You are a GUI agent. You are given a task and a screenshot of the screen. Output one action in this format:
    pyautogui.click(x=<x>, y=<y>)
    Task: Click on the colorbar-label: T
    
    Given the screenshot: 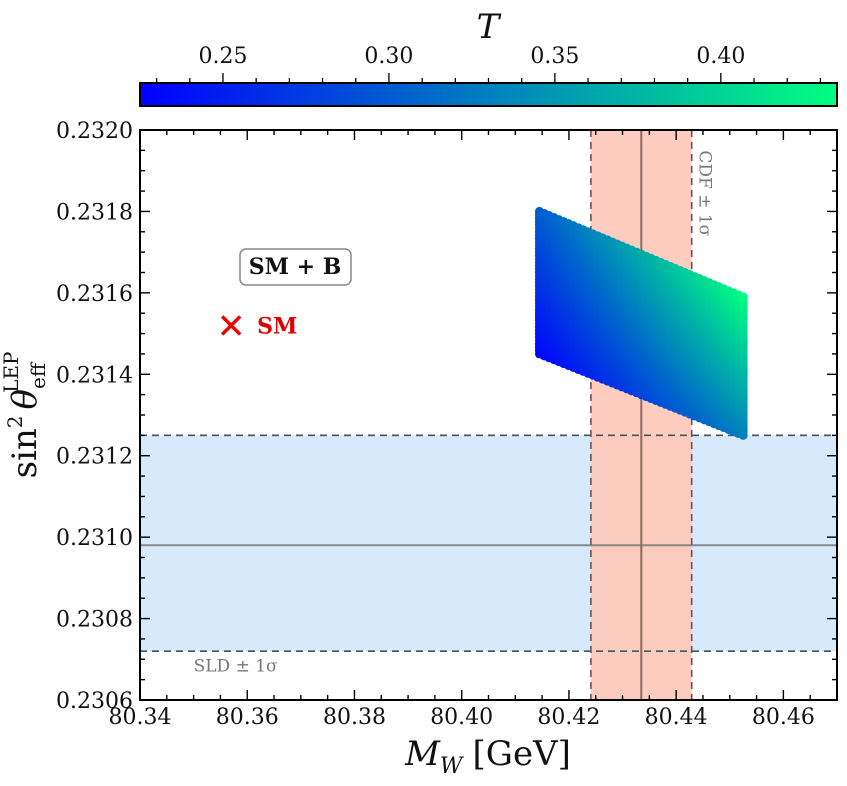 What is the action you would take?
    pyautogui.click(x=489, y=27)
    